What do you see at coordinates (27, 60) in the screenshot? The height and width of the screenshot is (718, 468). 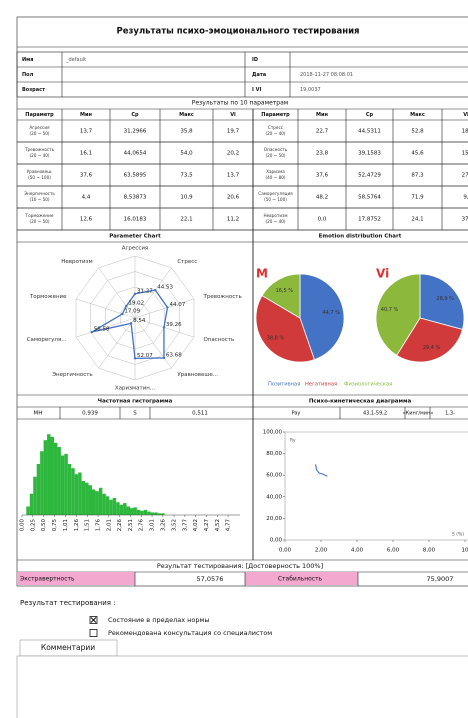 I see `info-label: Имя` at bounding box center [27, 60].